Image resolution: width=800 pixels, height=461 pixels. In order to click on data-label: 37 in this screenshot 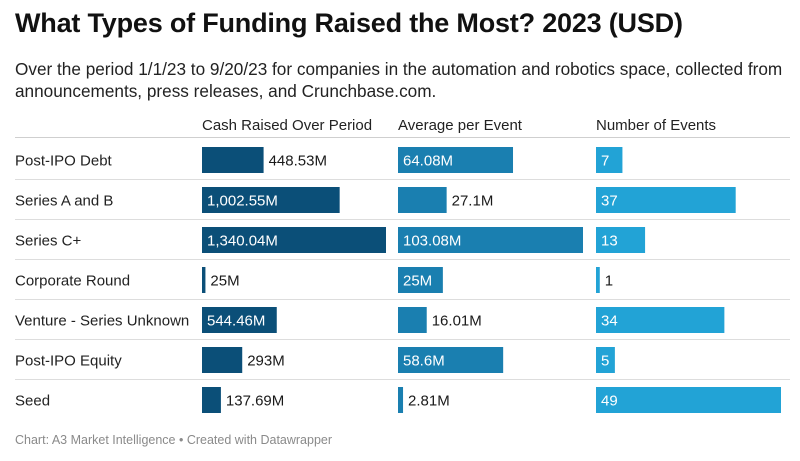, I will do `click(609, 201)`.